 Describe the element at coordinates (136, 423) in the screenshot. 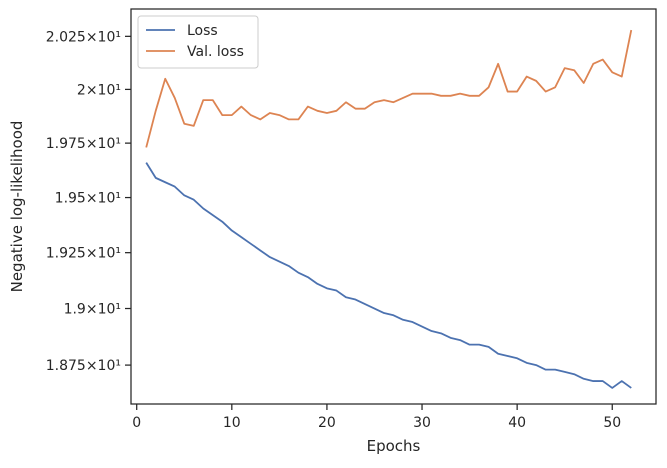

I see `x-tick-label: 0` at that location.